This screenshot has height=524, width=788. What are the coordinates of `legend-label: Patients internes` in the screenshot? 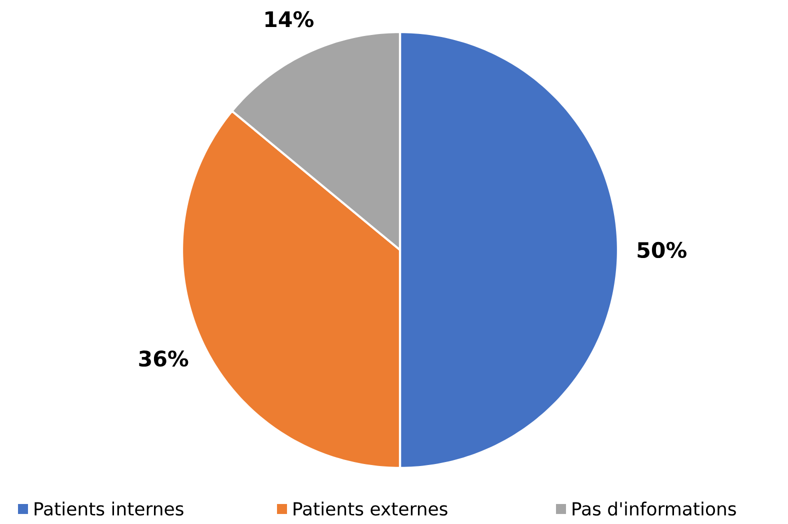 It's located at (109, 509).